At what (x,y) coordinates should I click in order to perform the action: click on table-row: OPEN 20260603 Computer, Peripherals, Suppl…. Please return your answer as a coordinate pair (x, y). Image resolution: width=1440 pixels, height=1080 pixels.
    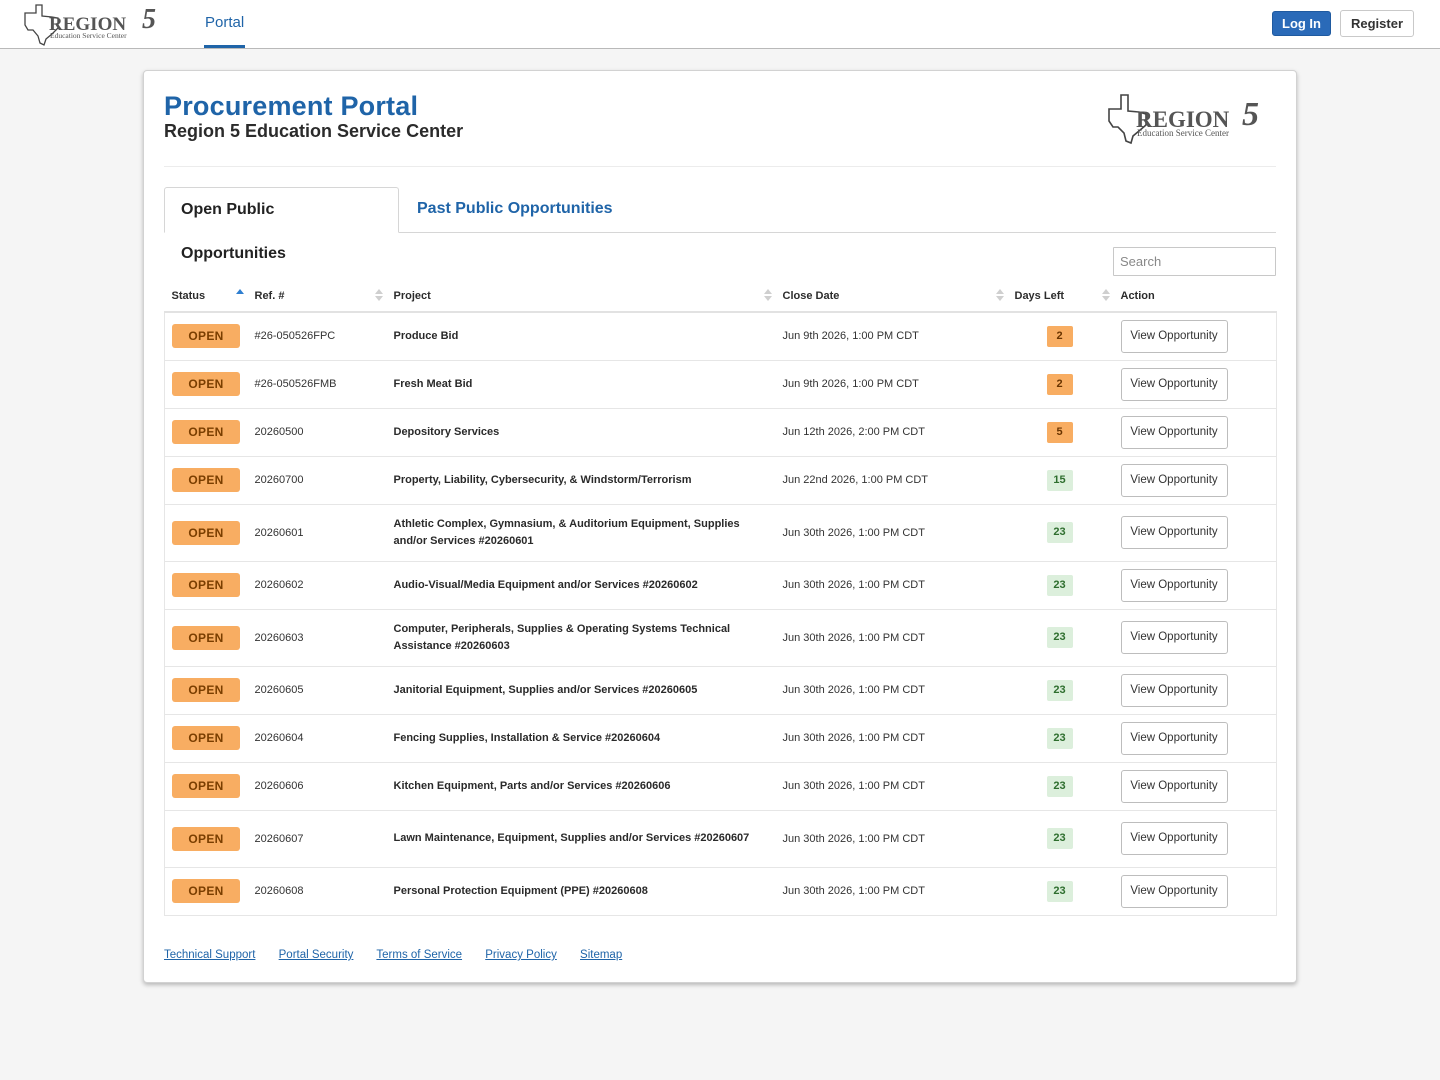
    Looking at the image, I should click on (720, 637).